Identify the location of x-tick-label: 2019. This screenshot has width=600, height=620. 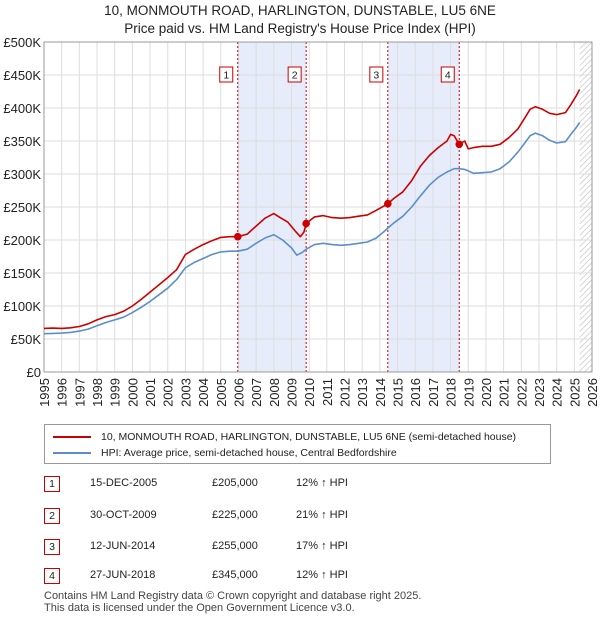
(468, 392).